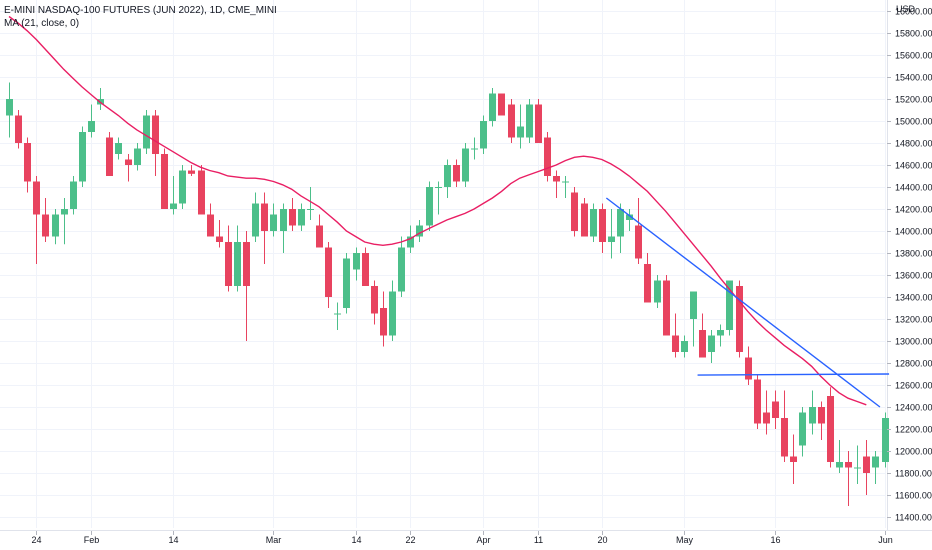 Image resolution: width=932 pixels, height=550 pixels. What do you see at coordinates (462, 538) in the screenshot?
I see `time-axis: 24 Feb 14 Mar 14 22 Apr 11 20 May 16 Jun` at bounding box center [462, 538].